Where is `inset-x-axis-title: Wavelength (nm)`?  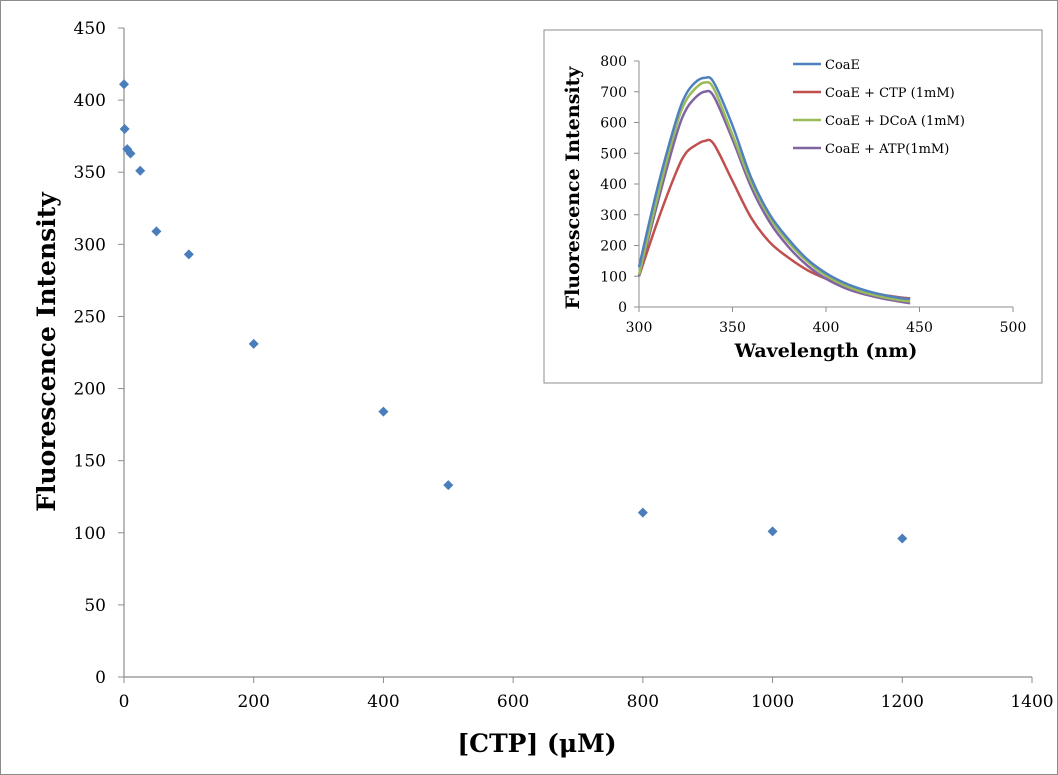
inset-x-axis-title: Wavelength (nm) is located at coordinates (826, 351).